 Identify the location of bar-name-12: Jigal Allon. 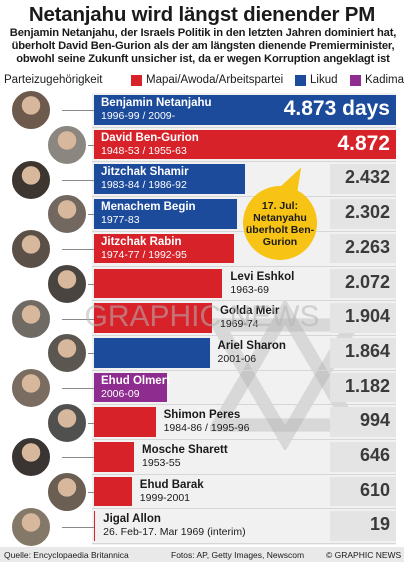
(132, 519).